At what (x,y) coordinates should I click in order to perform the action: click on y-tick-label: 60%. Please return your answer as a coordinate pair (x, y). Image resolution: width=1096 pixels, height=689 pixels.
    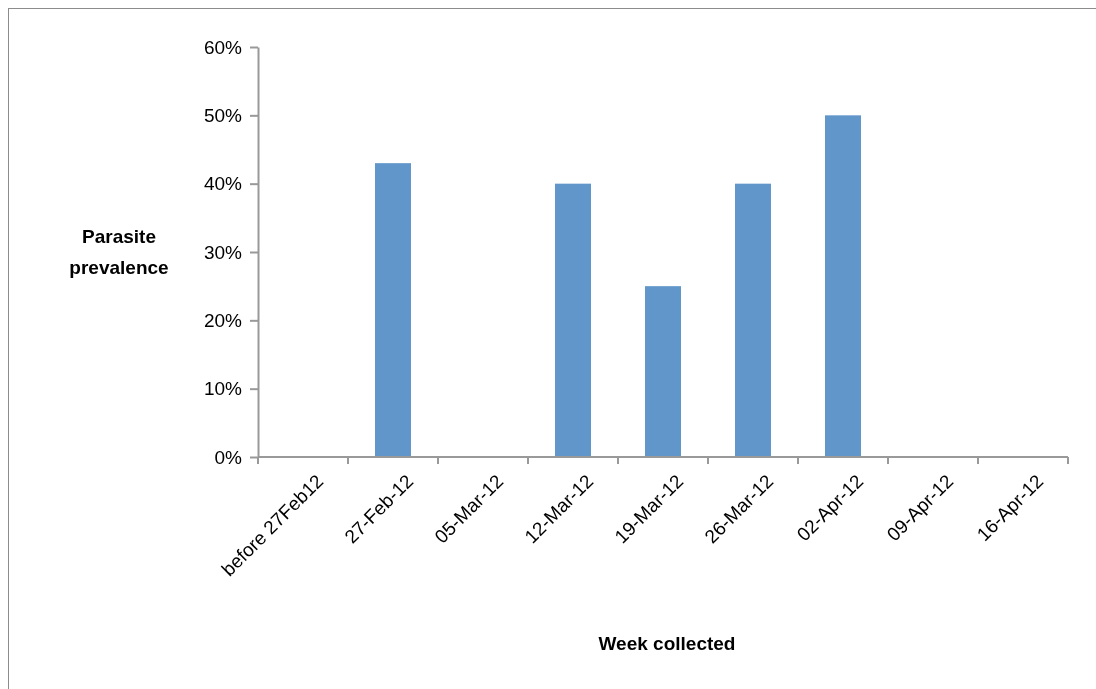
    Looking at the image, I should click on (223, 47).